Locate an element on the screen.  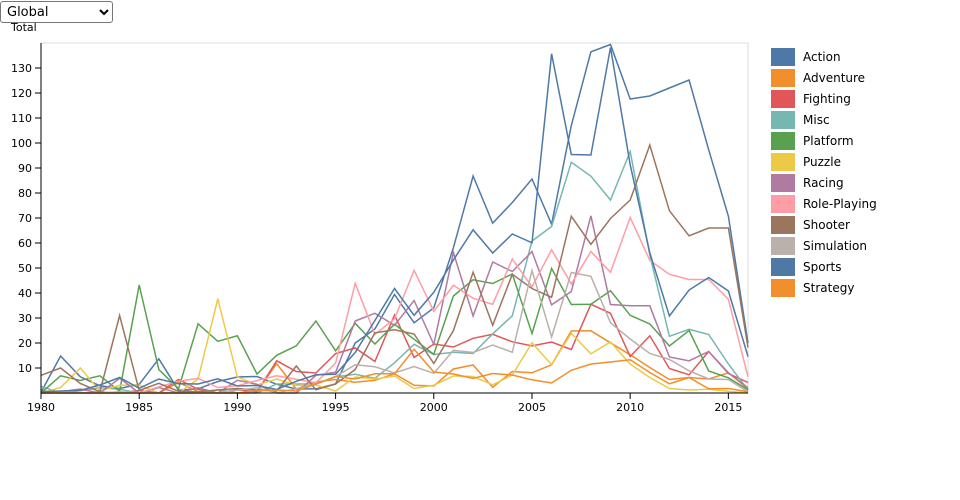
legend-label: Shooter is located at coordinates (826, 225).